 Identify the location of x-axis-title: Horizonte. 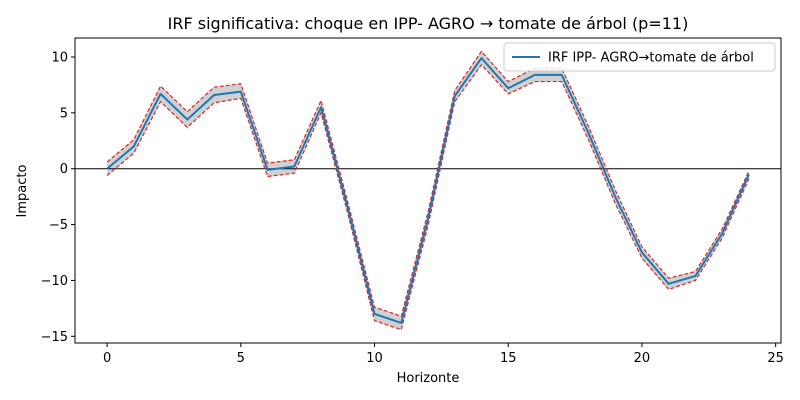
(428, 378).